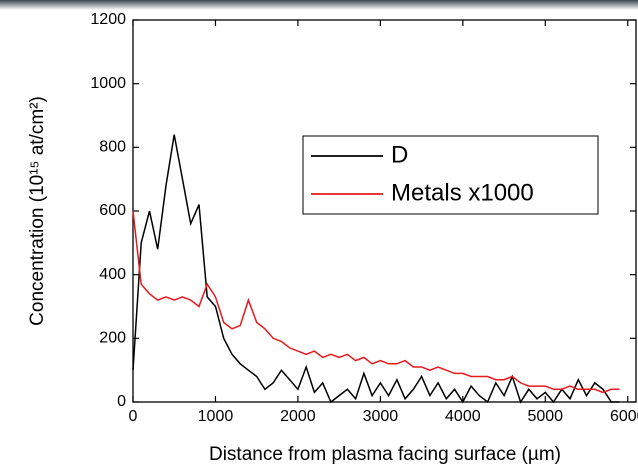  I want to click on background-strip, so click(319, 5).